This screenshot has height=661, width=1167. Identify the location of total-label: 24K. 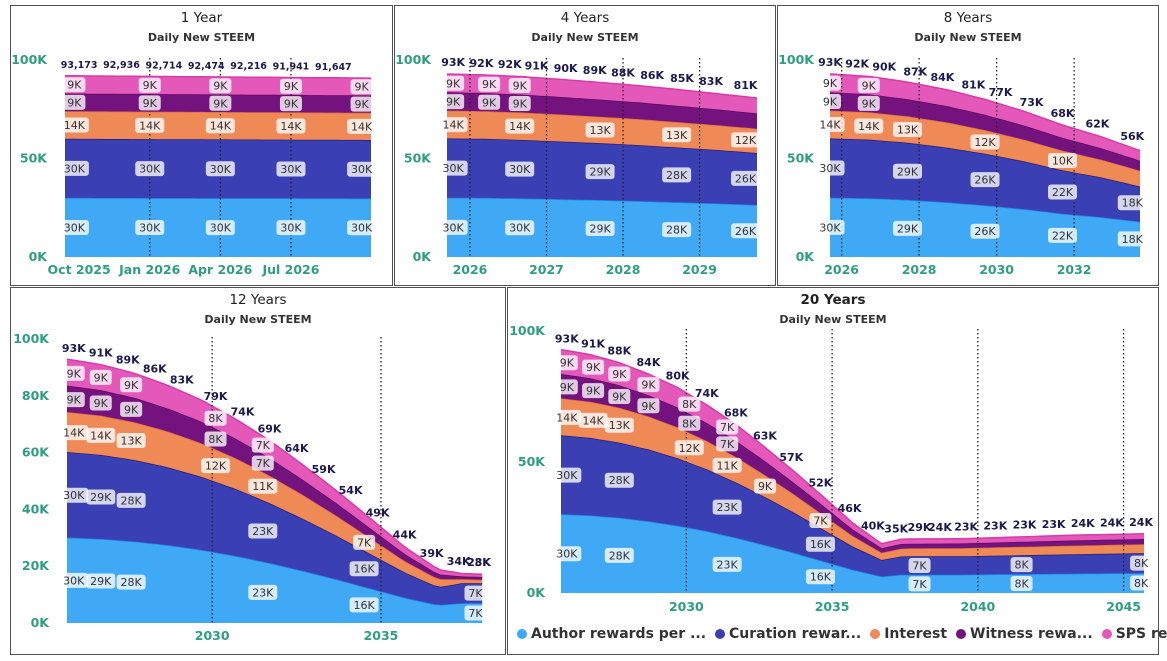
(1141, 522).